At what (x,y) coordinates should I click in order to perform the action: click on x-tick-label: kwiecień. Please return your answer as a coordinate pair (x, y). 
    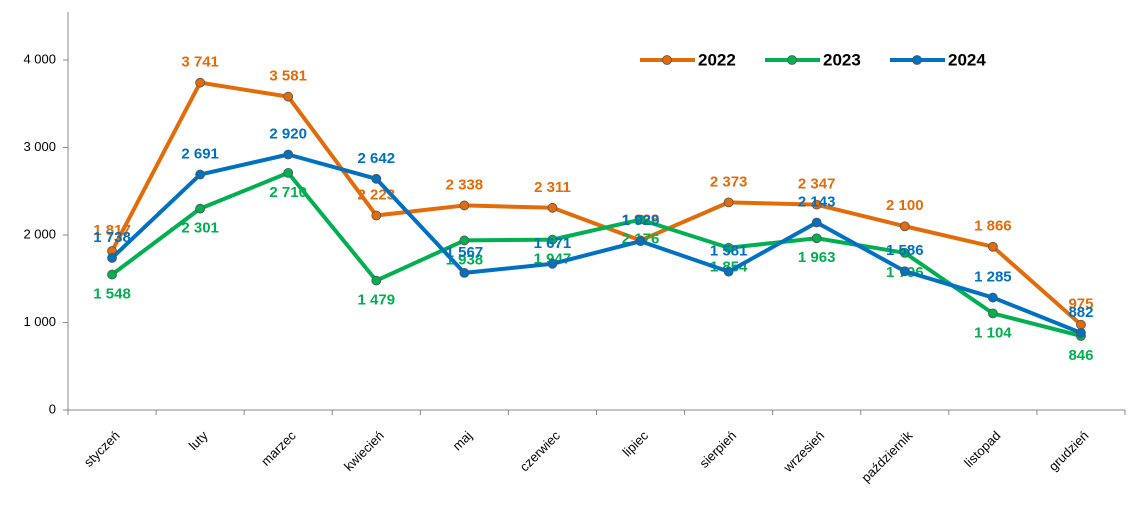
    Looking at the image, I should click on (364, 451).